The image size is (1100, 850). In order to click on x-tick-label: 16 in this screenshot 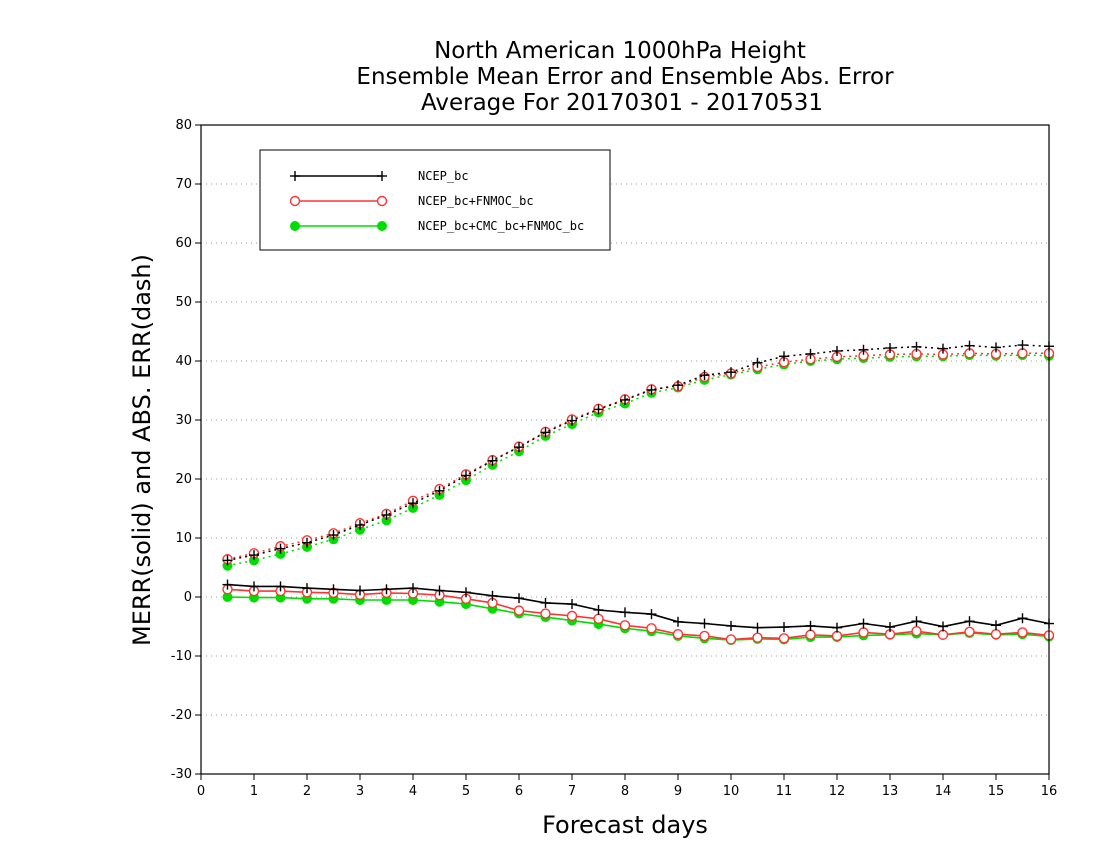, I will do `click(1049, 791)`.